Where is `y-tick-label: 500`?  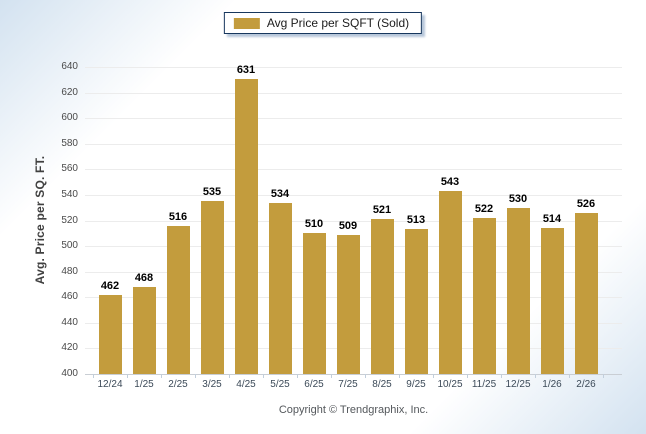
y-tick-label: 500 is located at coordinates (69, 246).